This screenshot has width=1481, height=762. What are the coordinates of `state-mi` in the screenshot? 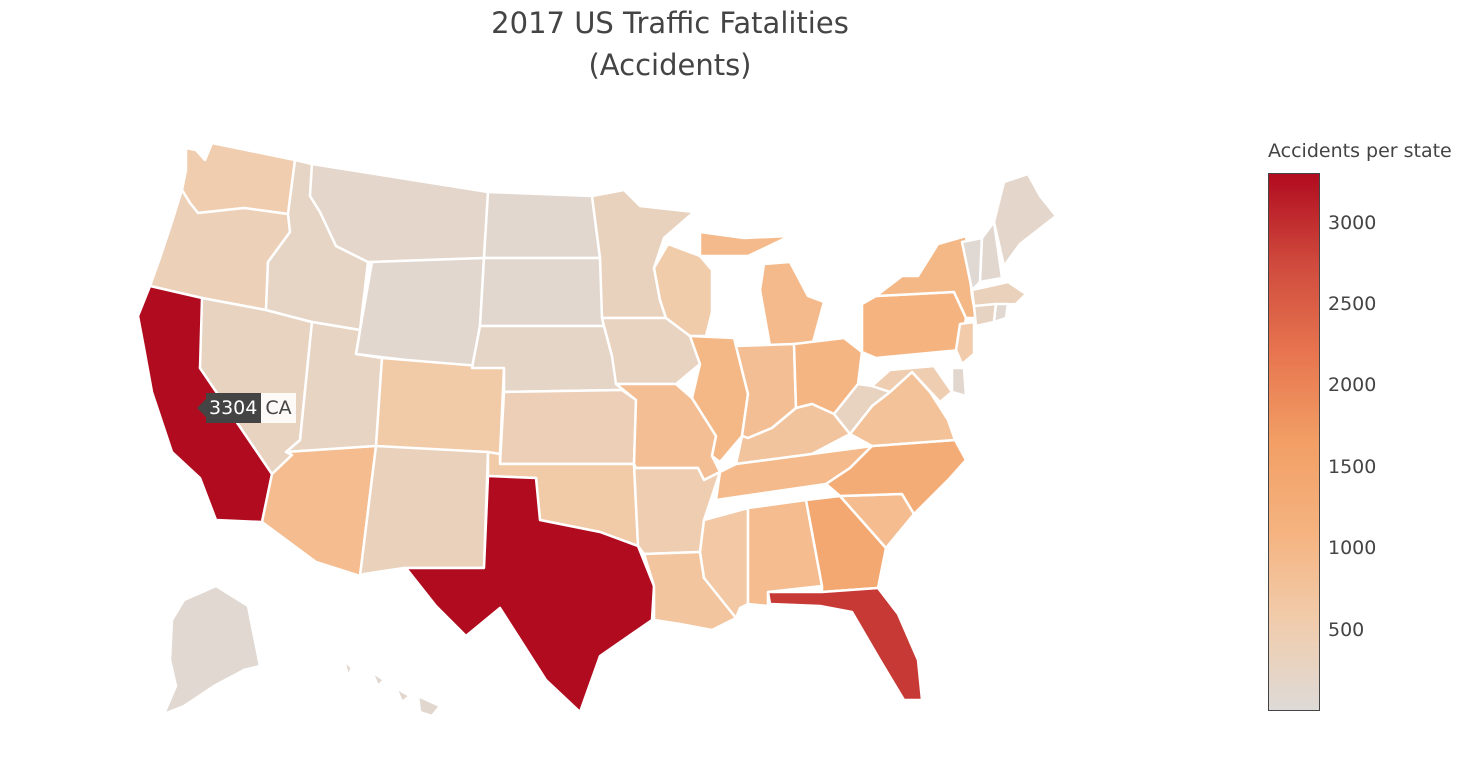 It's located at (762, 289).